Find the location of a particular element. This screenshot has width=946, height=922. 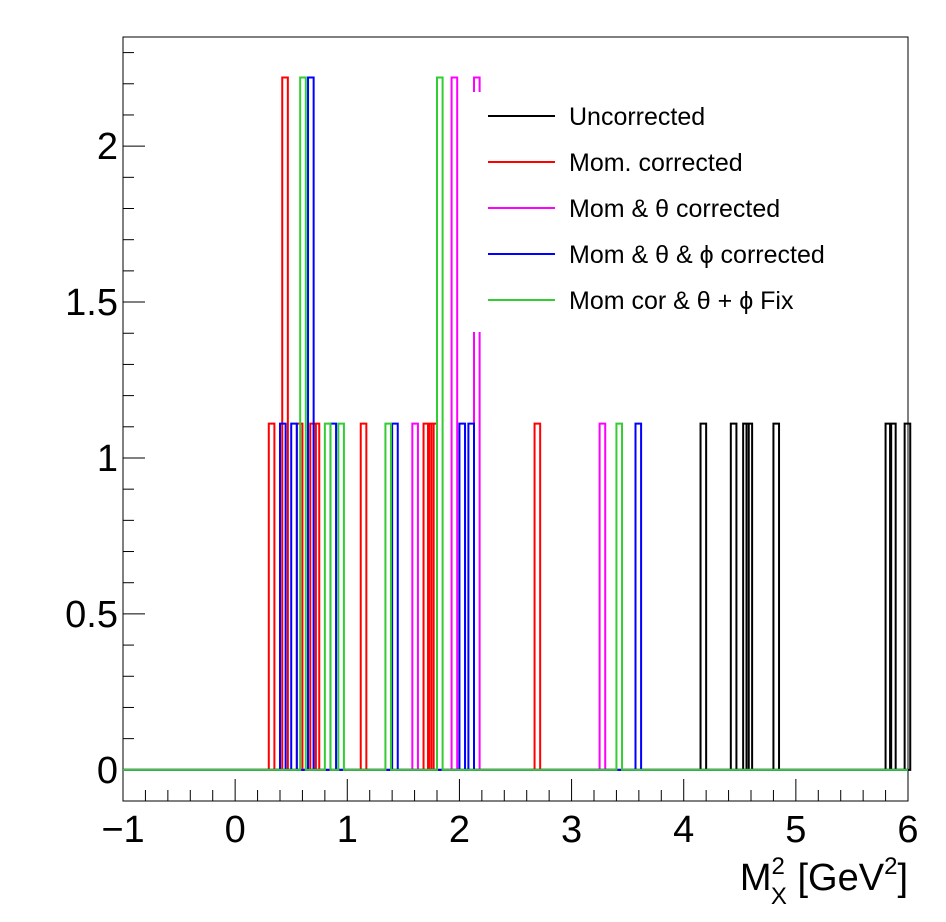

x-tick-label: 3 is located at coordinates (571, 830).